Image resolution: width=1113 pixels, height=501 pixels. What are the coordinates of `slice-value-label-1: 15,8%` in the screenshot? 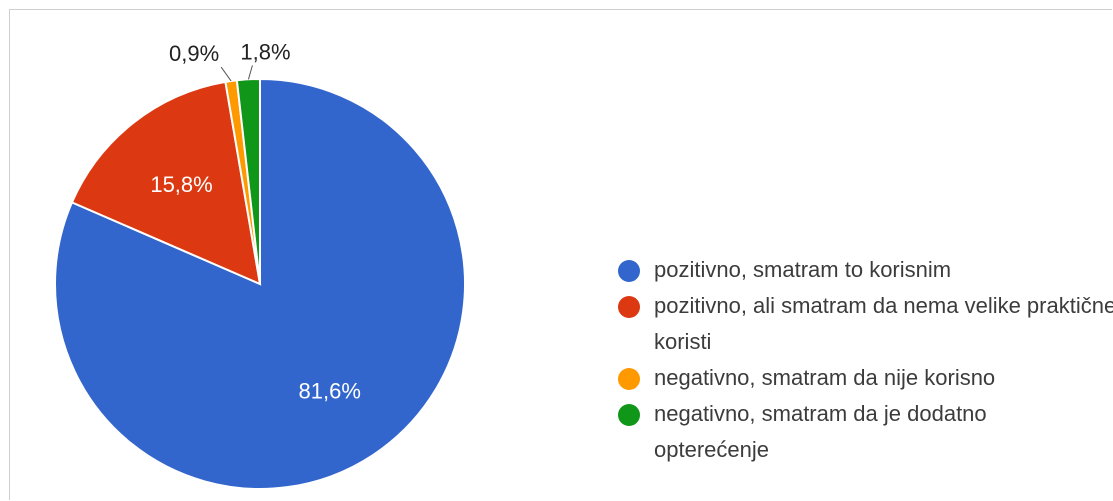 It's located at (181, 184).